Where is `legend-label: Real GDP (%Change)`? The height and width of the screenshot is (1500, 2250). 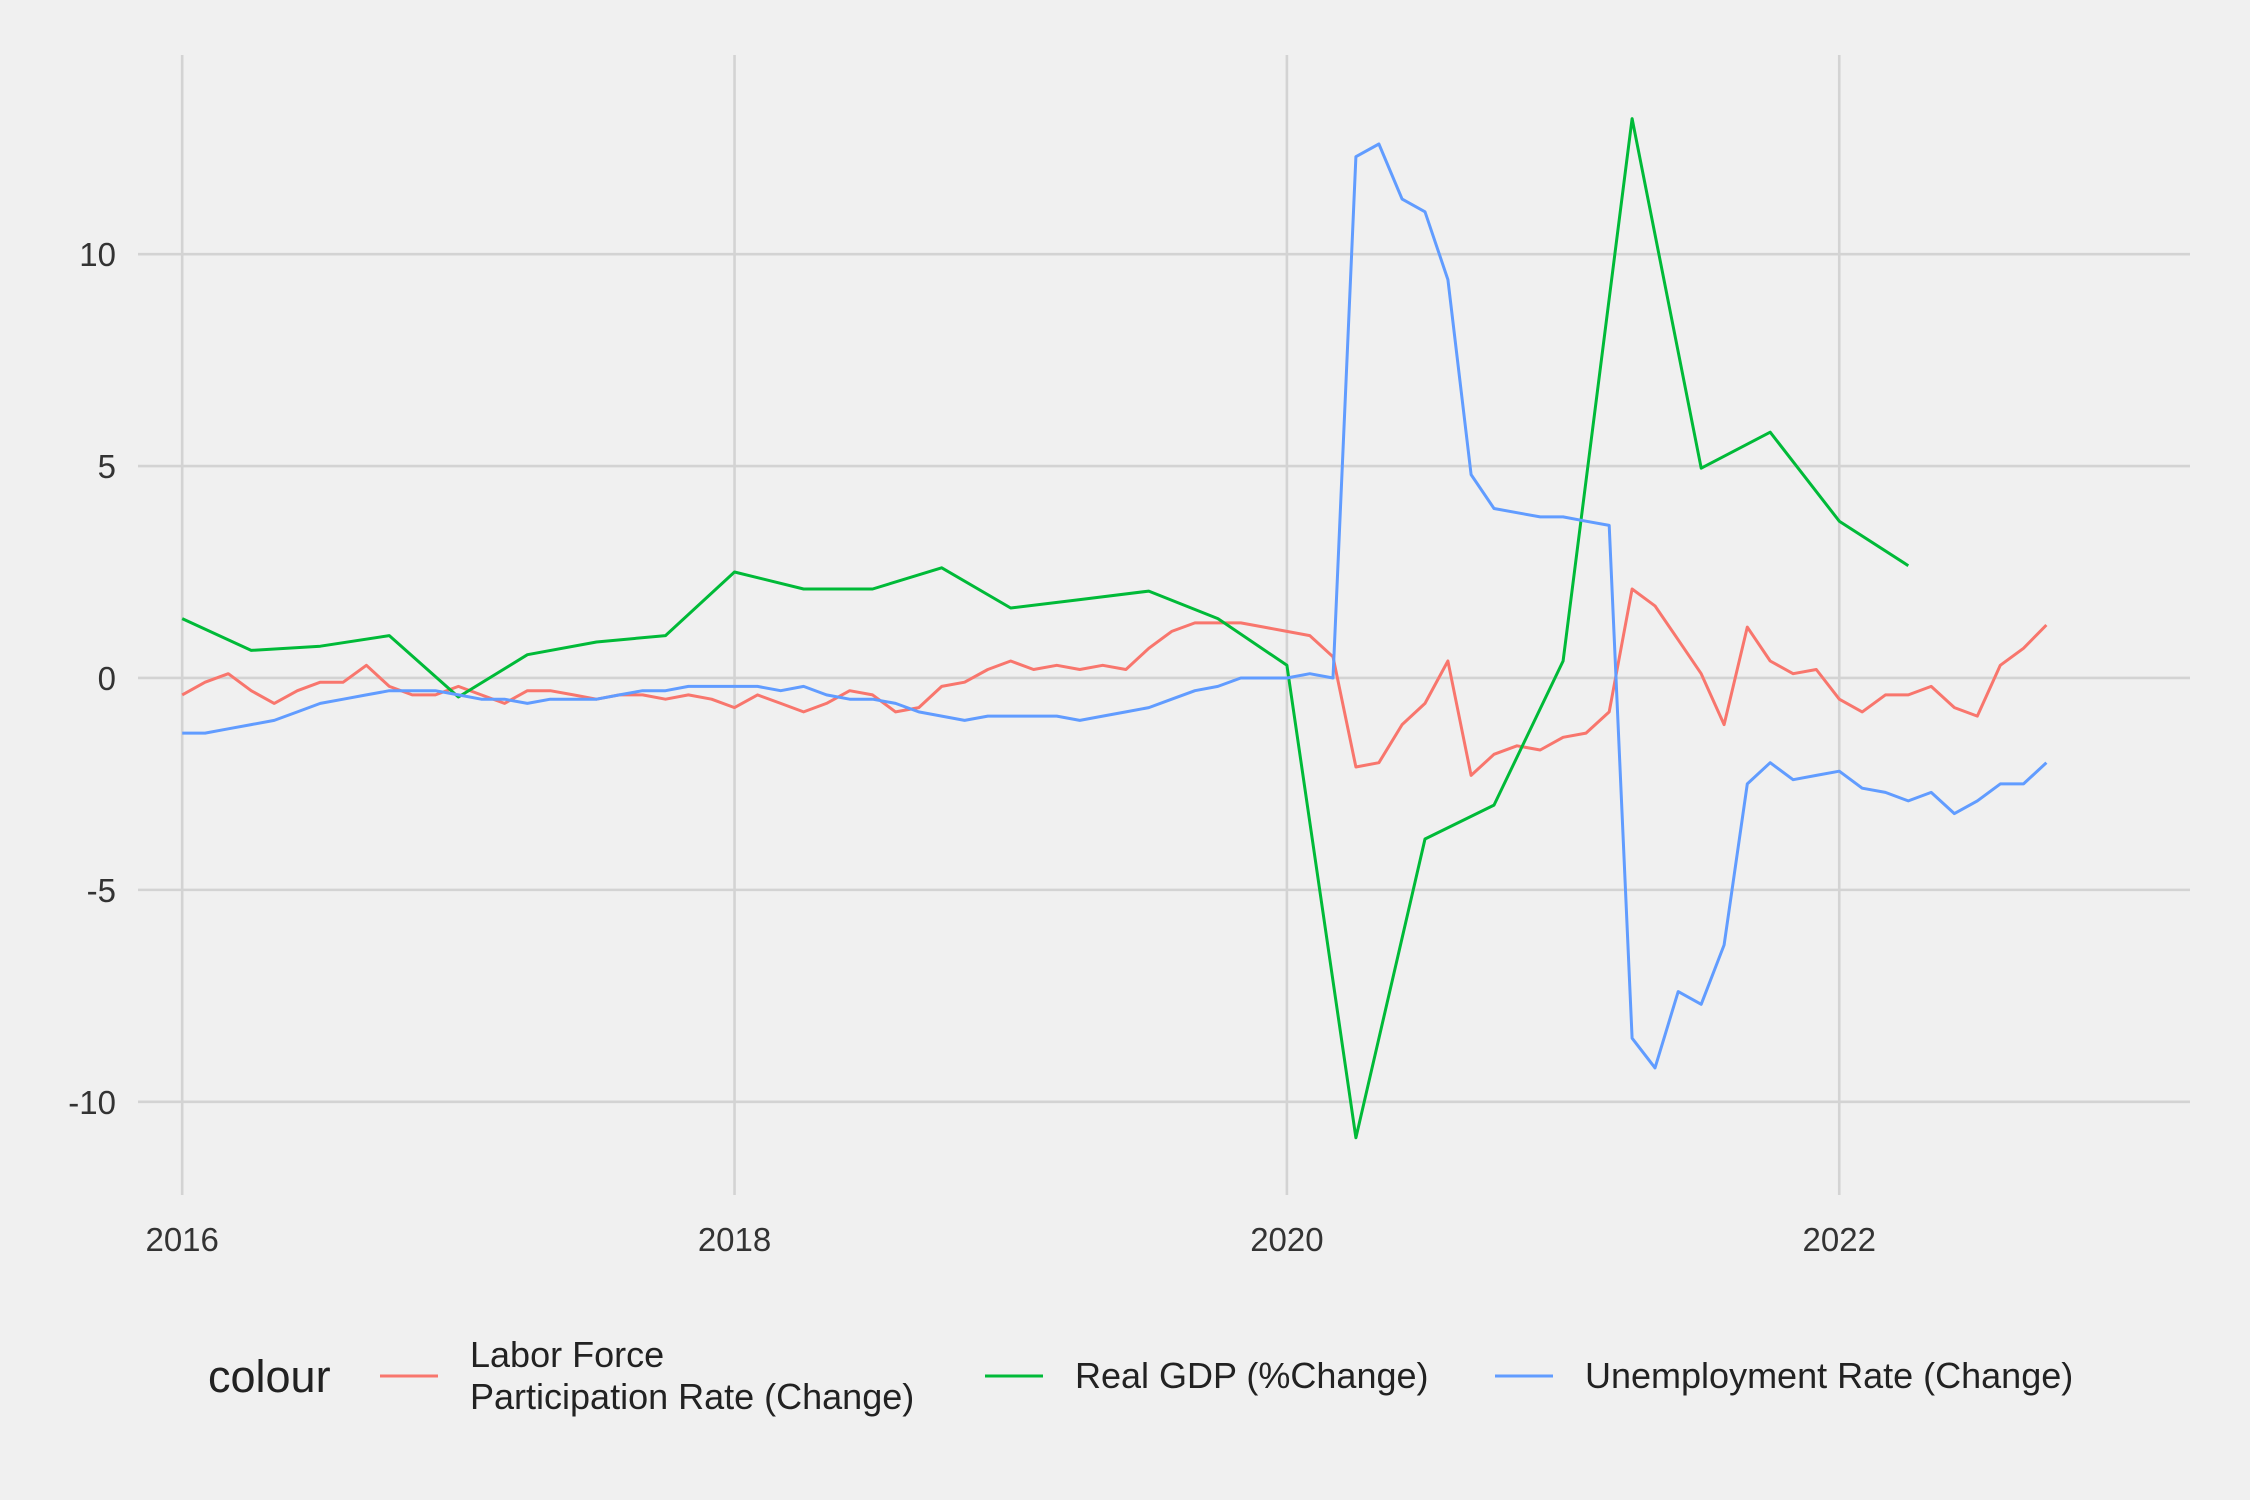
legend-label: Real GDP (%Change) is located at coordinates (1252, 1375).